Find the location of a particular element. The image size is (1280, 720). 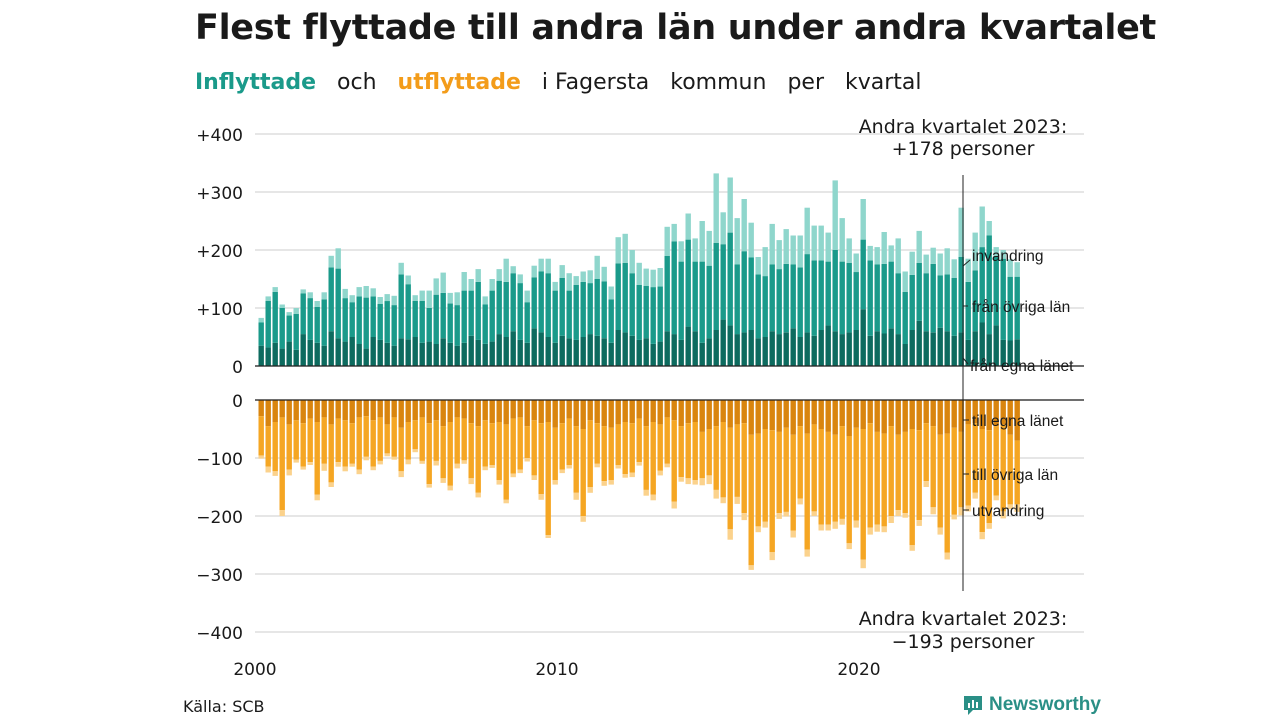

y-tick-bottom-label: −100 is located at coordinates (219, 460).